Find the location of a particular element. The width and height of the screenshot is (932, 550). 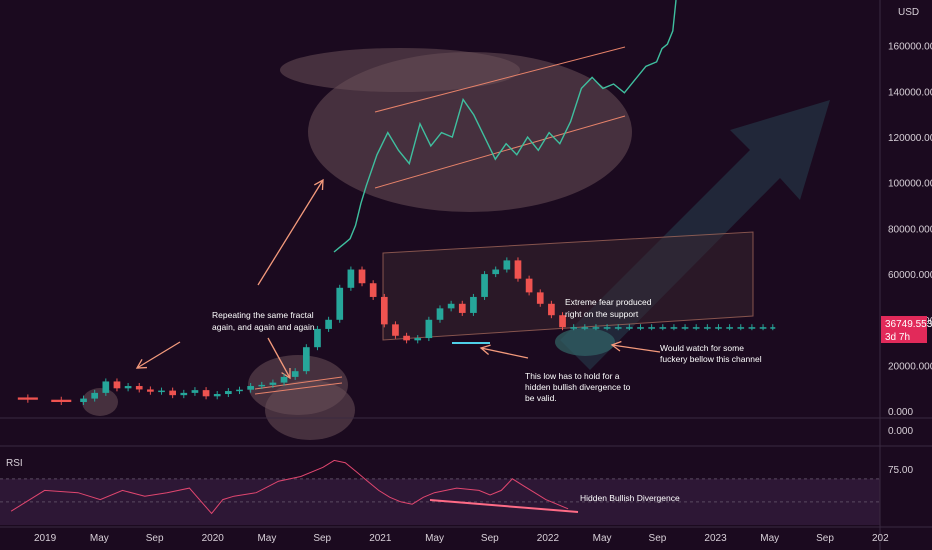

range-channel is located at coordinates (568, 286).